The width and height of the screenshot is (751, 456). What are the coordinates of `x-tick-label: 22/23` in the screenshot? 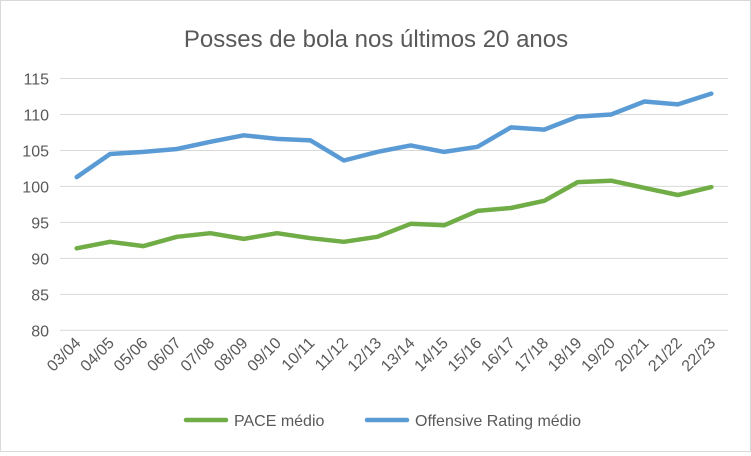 It's located at (699, 355).